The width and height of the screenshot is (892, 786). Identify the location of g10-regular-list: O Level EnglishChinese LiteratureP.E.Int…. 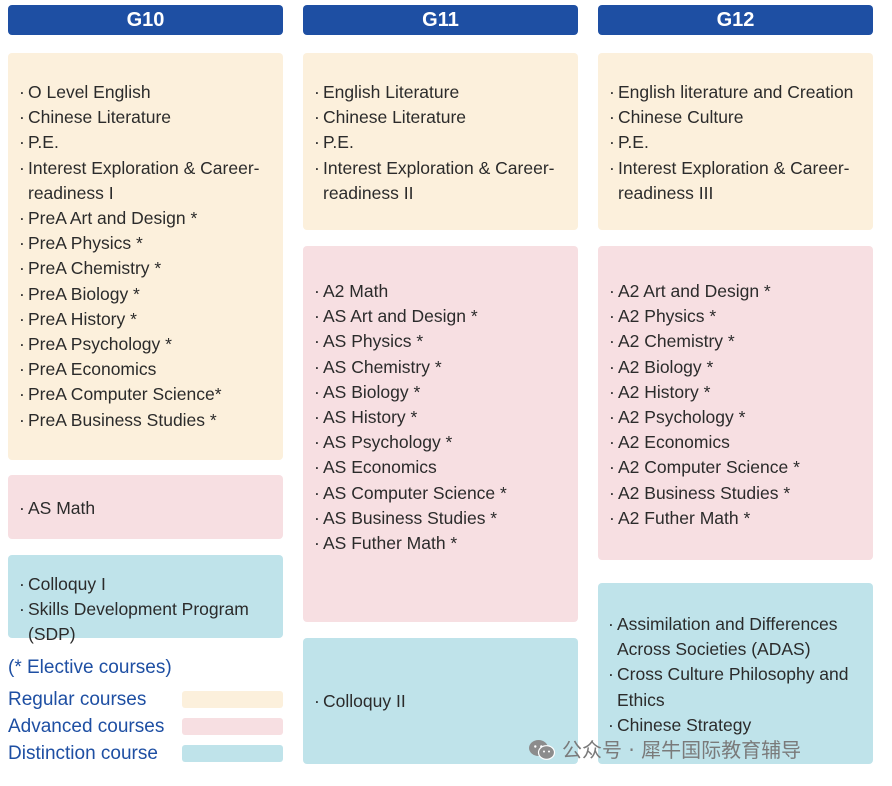
(151, 256).